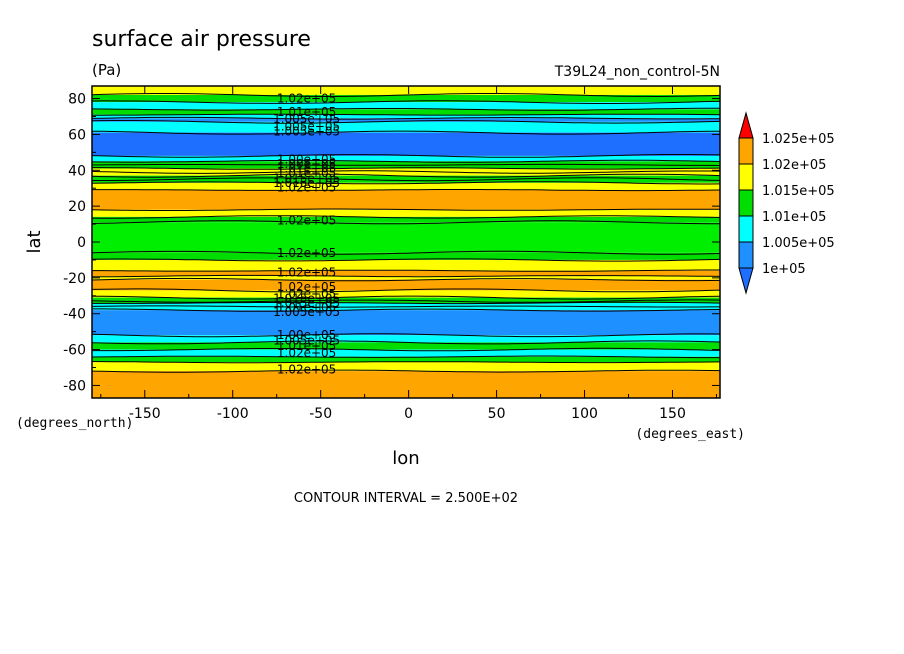 Image resolution: width=904 pixels, height=654 pixels. I want to click on x-tick-label: -50, so click(320, 414).